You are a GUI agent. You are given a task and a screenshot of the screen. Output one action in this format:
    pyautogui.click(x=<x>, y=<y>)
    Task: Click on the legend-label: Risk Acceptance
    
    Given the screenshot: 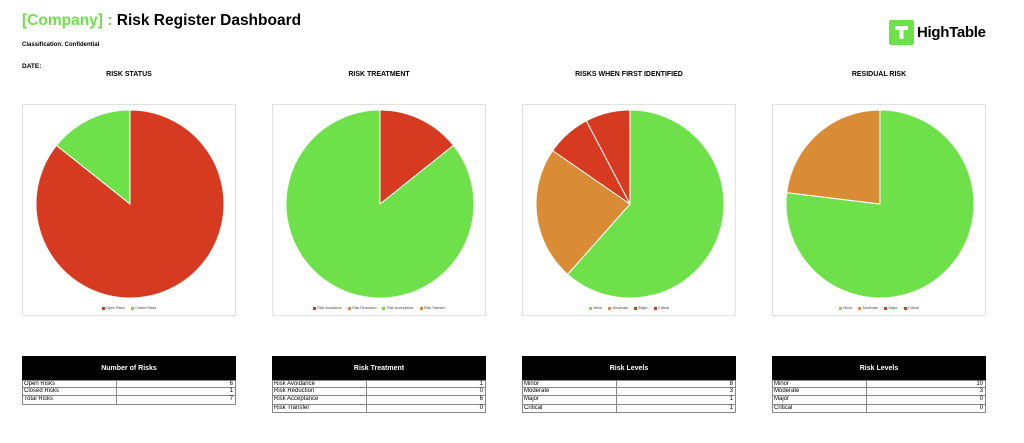 What is the action you would take?
    pyautogui.click(x=400, y=308)
    